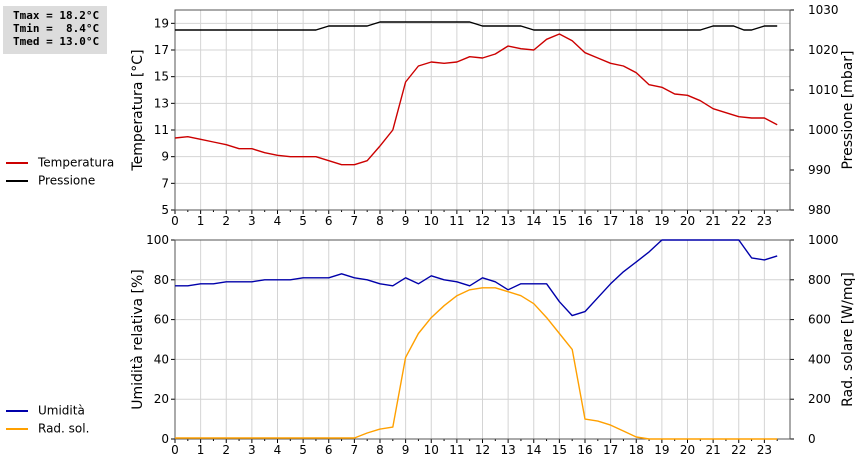 Image resolution: width=860 pixels, height=460 pixels. Describe the element at coordinates (823, 50) in the screenshot. I see `y2-tick-label: 1020` at that location.